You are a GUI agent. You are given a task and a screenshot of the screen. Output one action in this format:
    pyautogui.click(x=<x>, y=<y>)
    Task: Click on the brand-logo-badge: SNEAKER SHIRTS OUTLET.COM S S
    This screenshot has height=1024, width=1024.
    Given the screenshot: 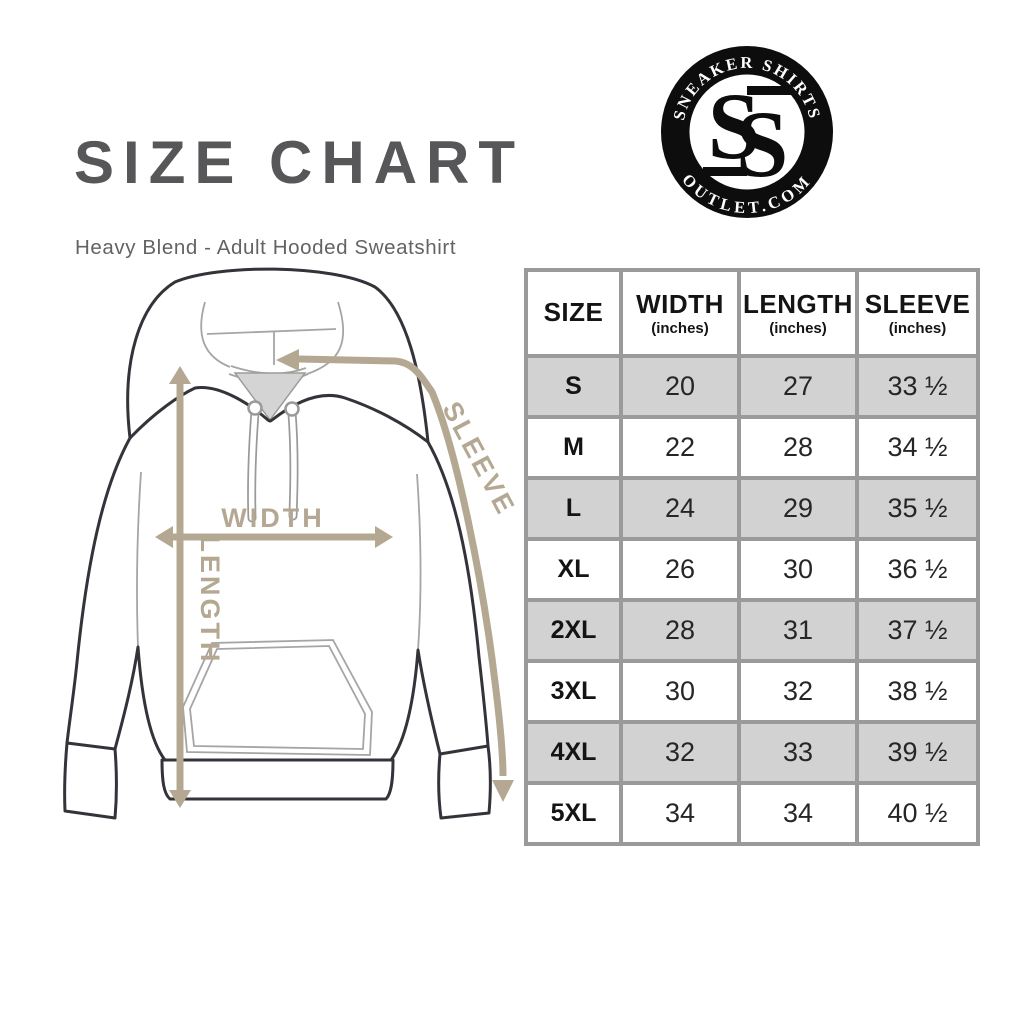 What is the action you would take?
    pyautogui.click(x=747, y=132)
    